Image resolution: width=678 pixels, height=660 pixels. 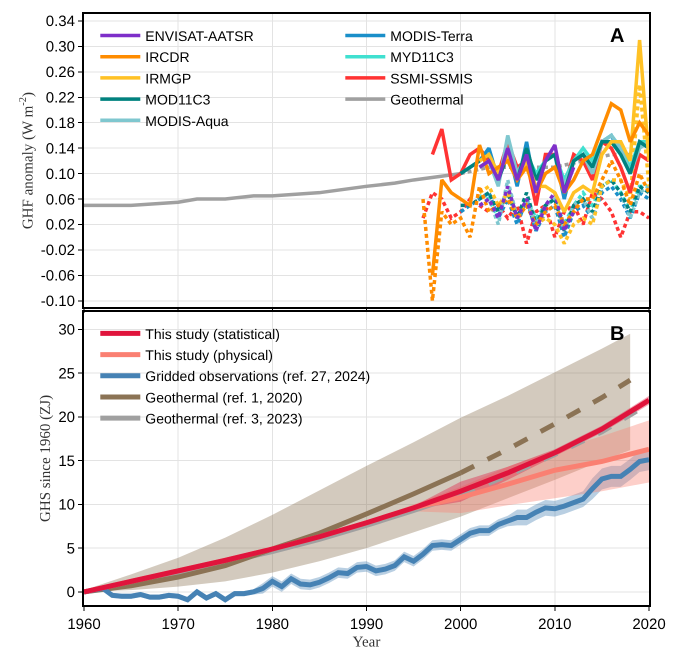 What do you see at coordinates (427, 100) in the screenshot?
I see `legend-label: Geothermal` at bounding box center [427, 100].